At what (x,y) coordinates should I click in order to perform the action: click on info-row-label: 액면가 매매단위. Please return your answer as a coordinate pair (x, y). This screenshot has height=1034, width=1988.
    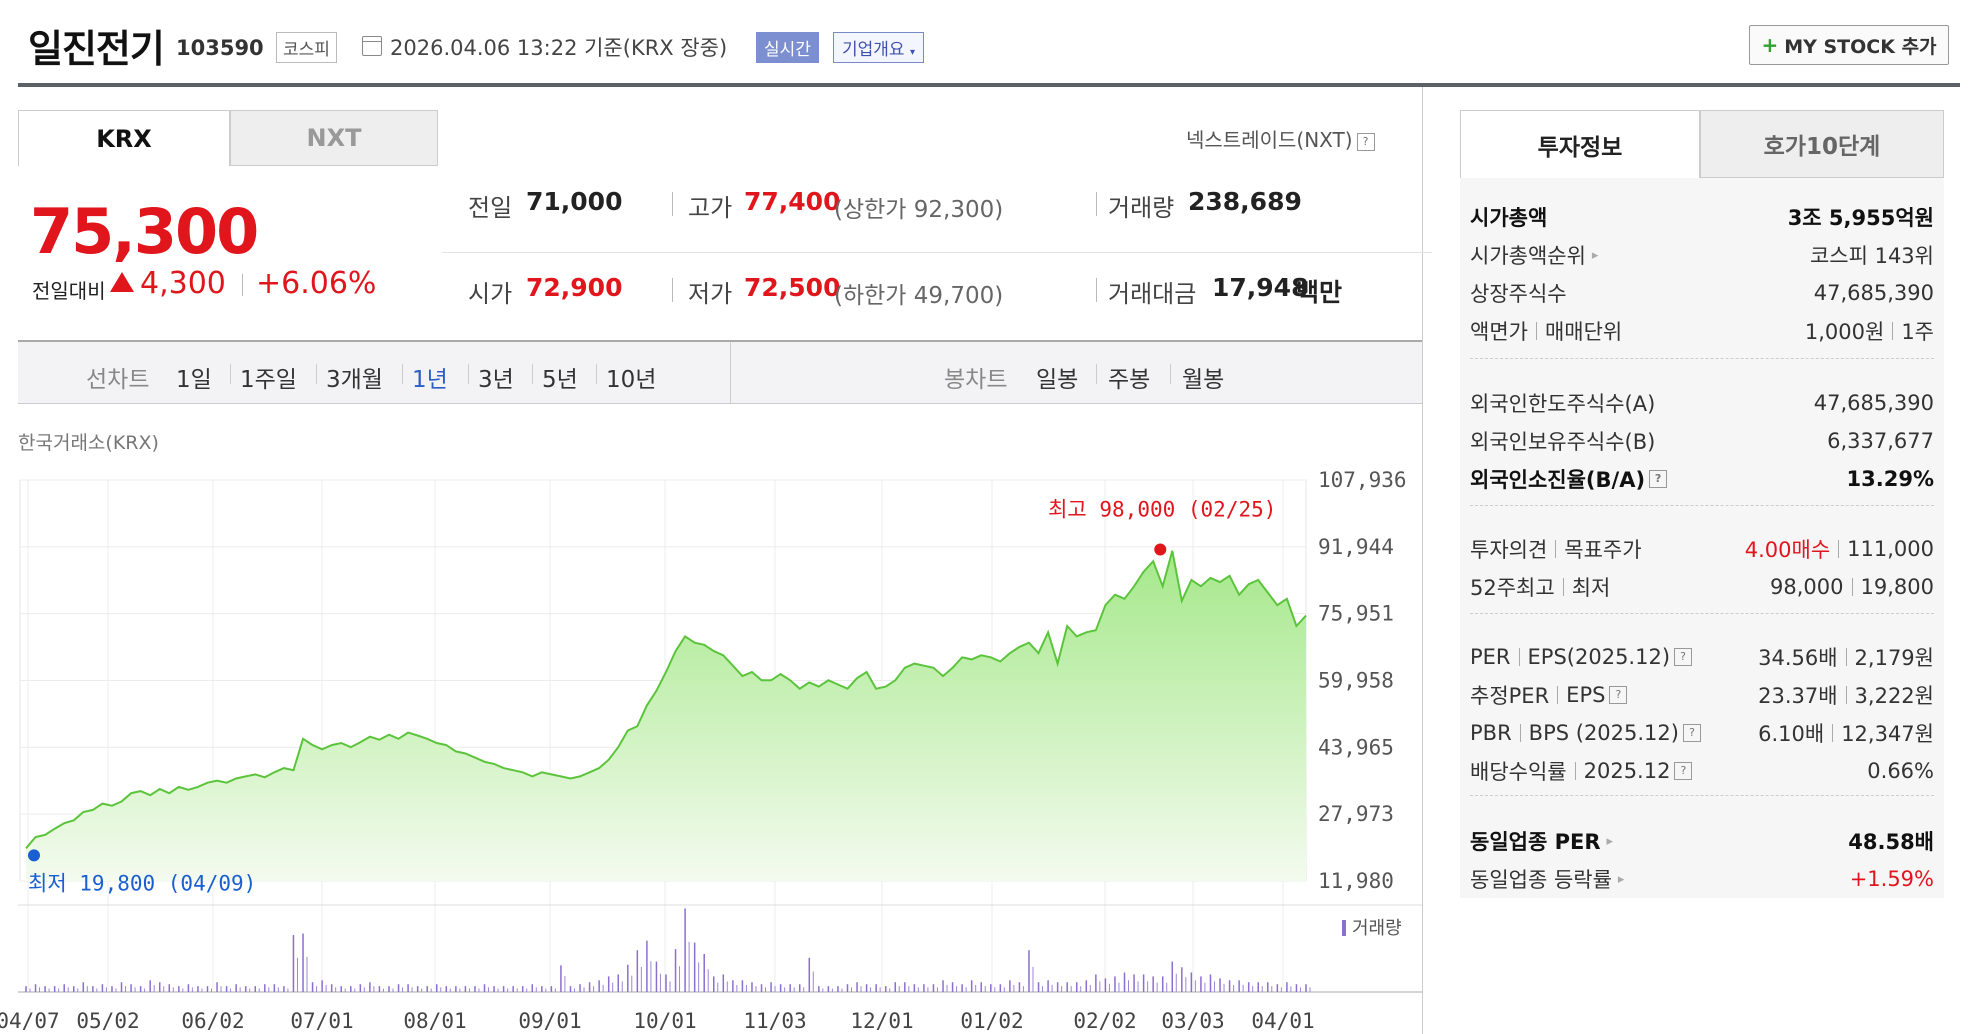
    Looking at the image, I should click on (1546, 331).